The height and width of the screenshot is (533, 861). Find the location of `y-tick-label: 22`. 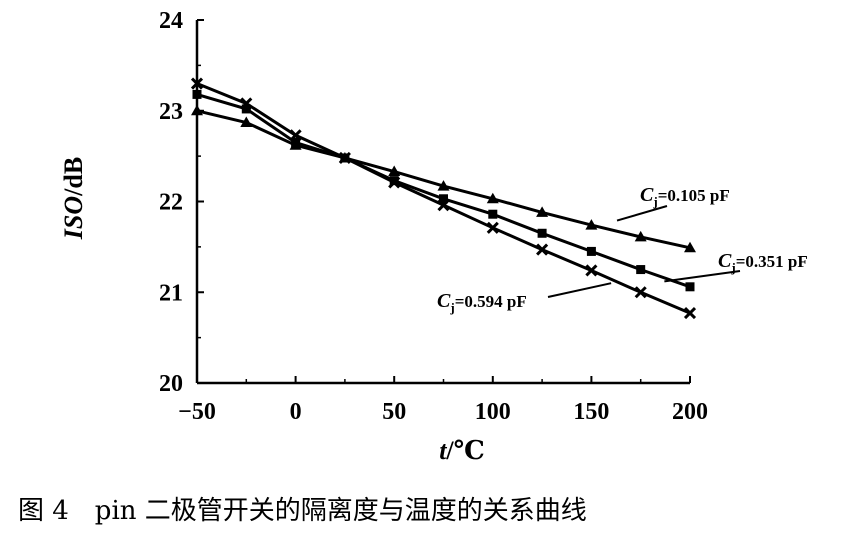

y-tick-label: 22 is located at coordinates (171, 203).